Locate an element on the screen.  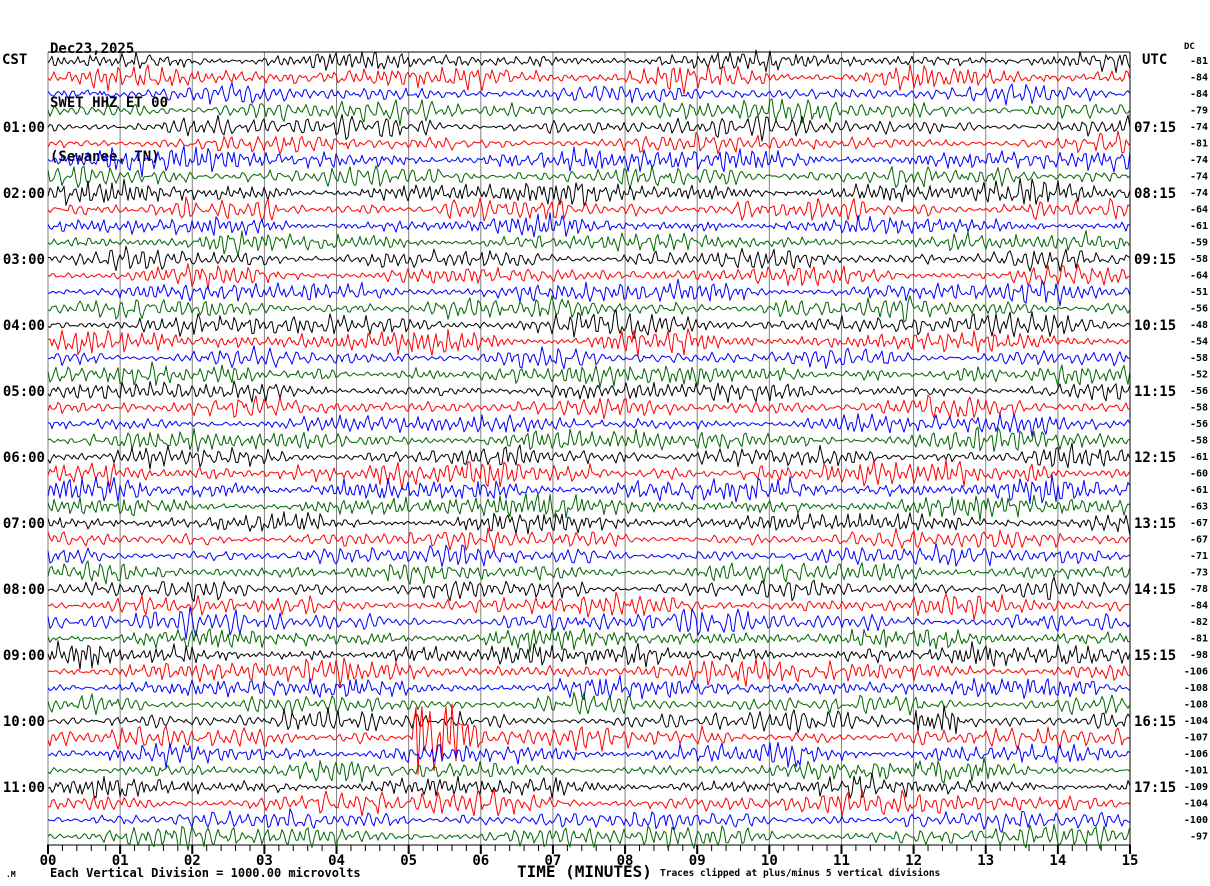
dc-value: -48 is located at coordinates (1199, 325).